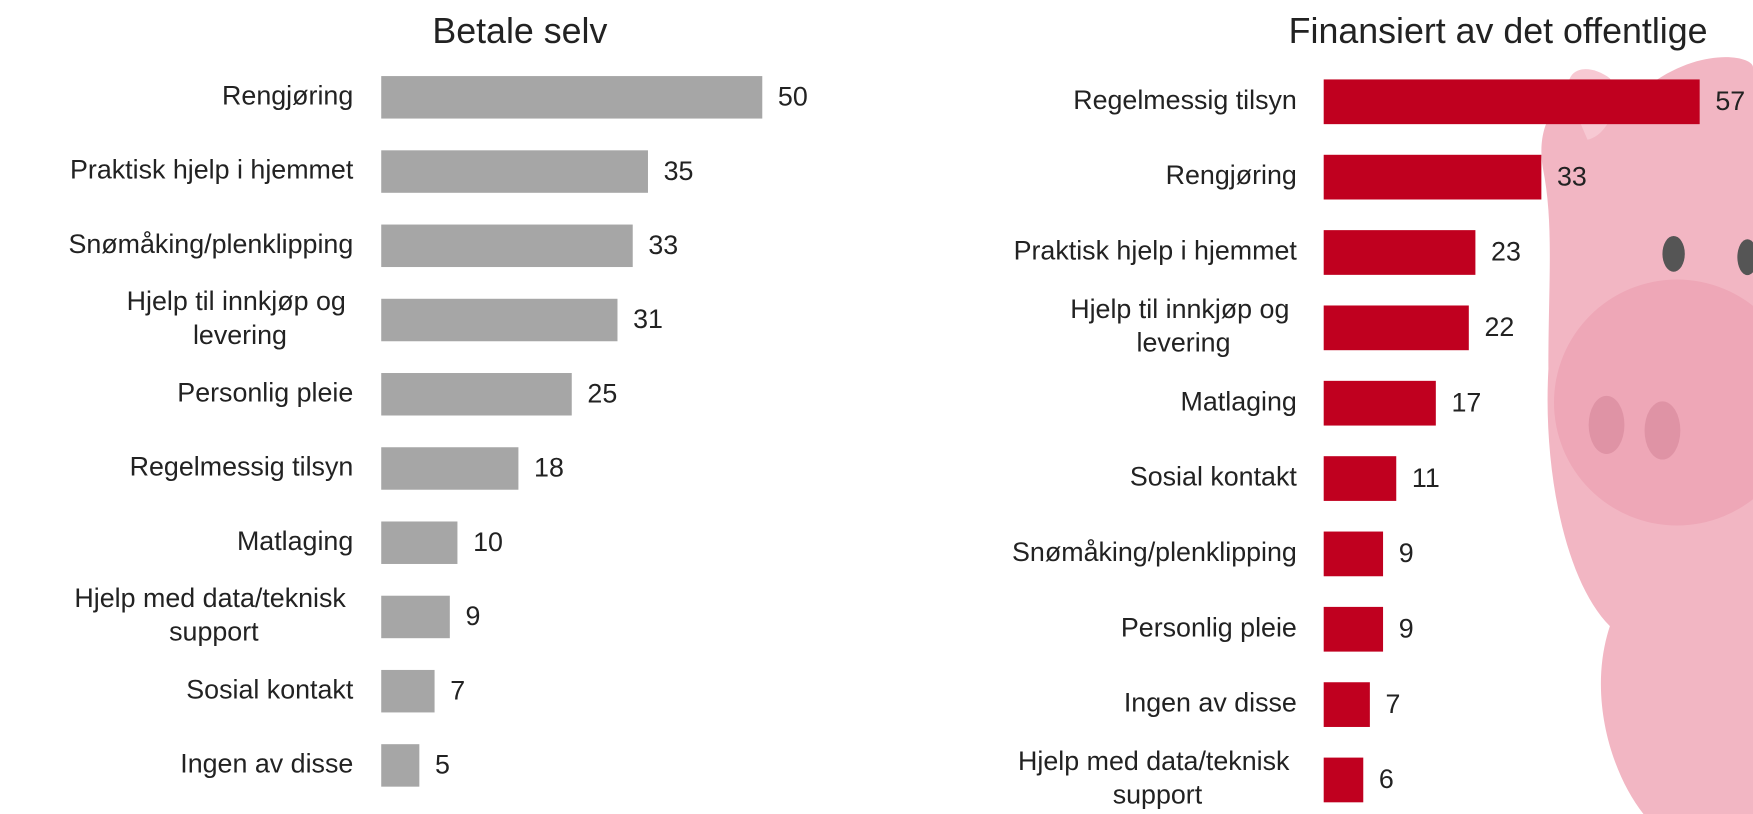 The image size is (1753, 814). What do you see at coordinates (1386, 779) in the screenshot?
I see `value-label: 6` at bounding box center [1386, 779].